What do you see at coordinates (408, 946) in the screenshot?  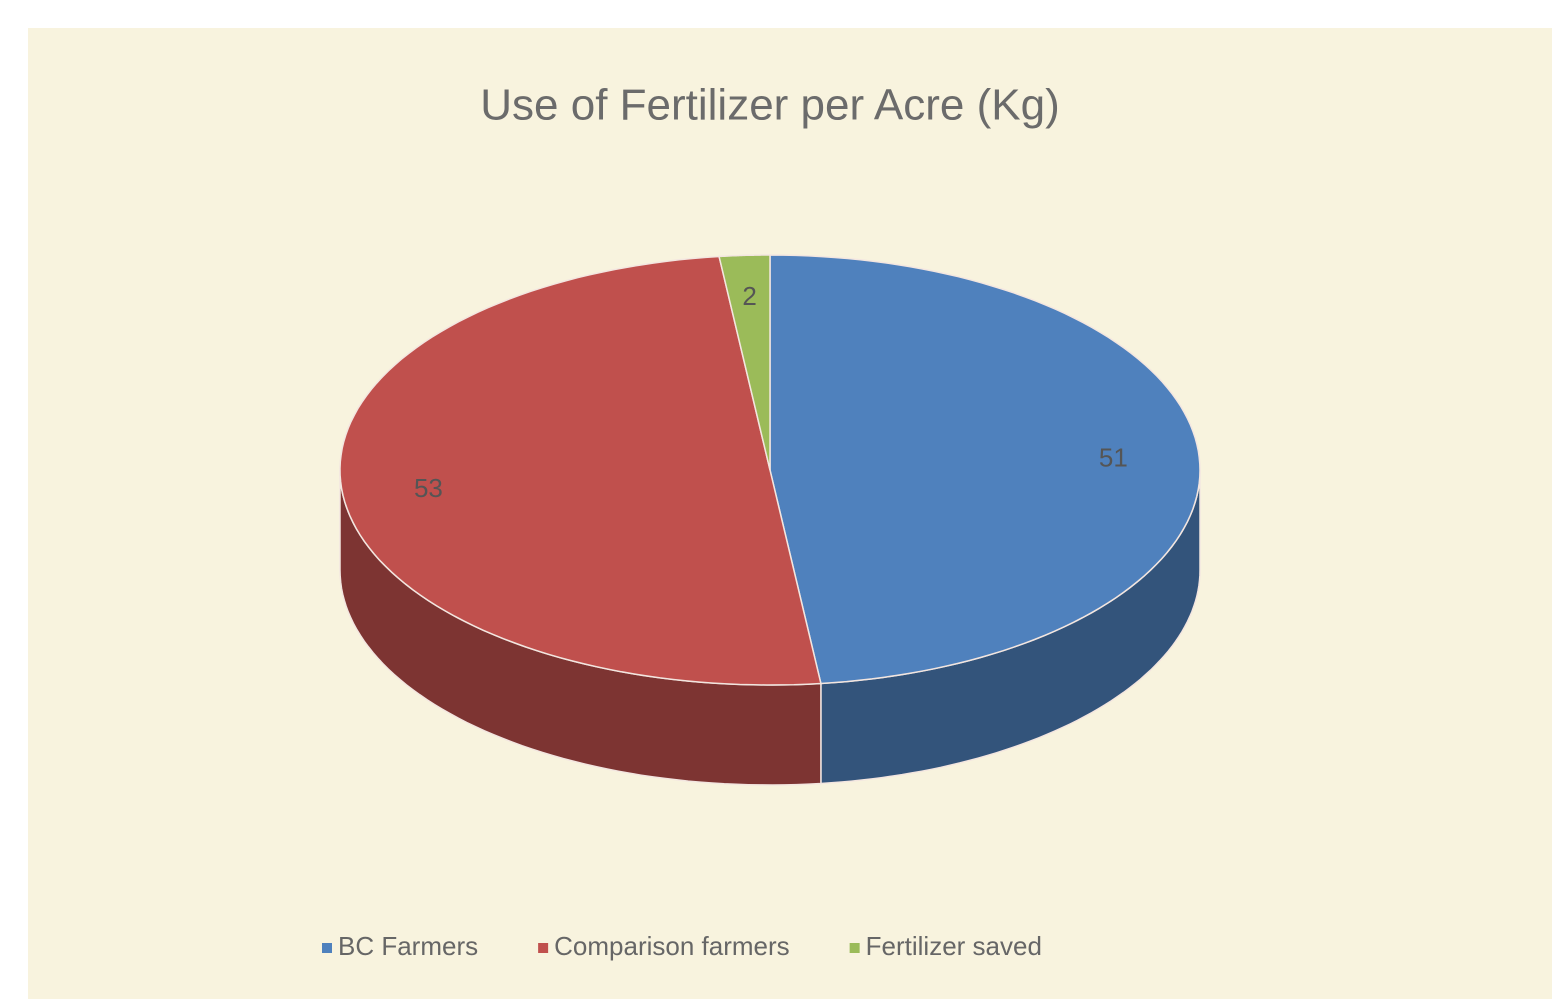 I see `legend-label: BC Farmers` at bounding box center [408, 946].